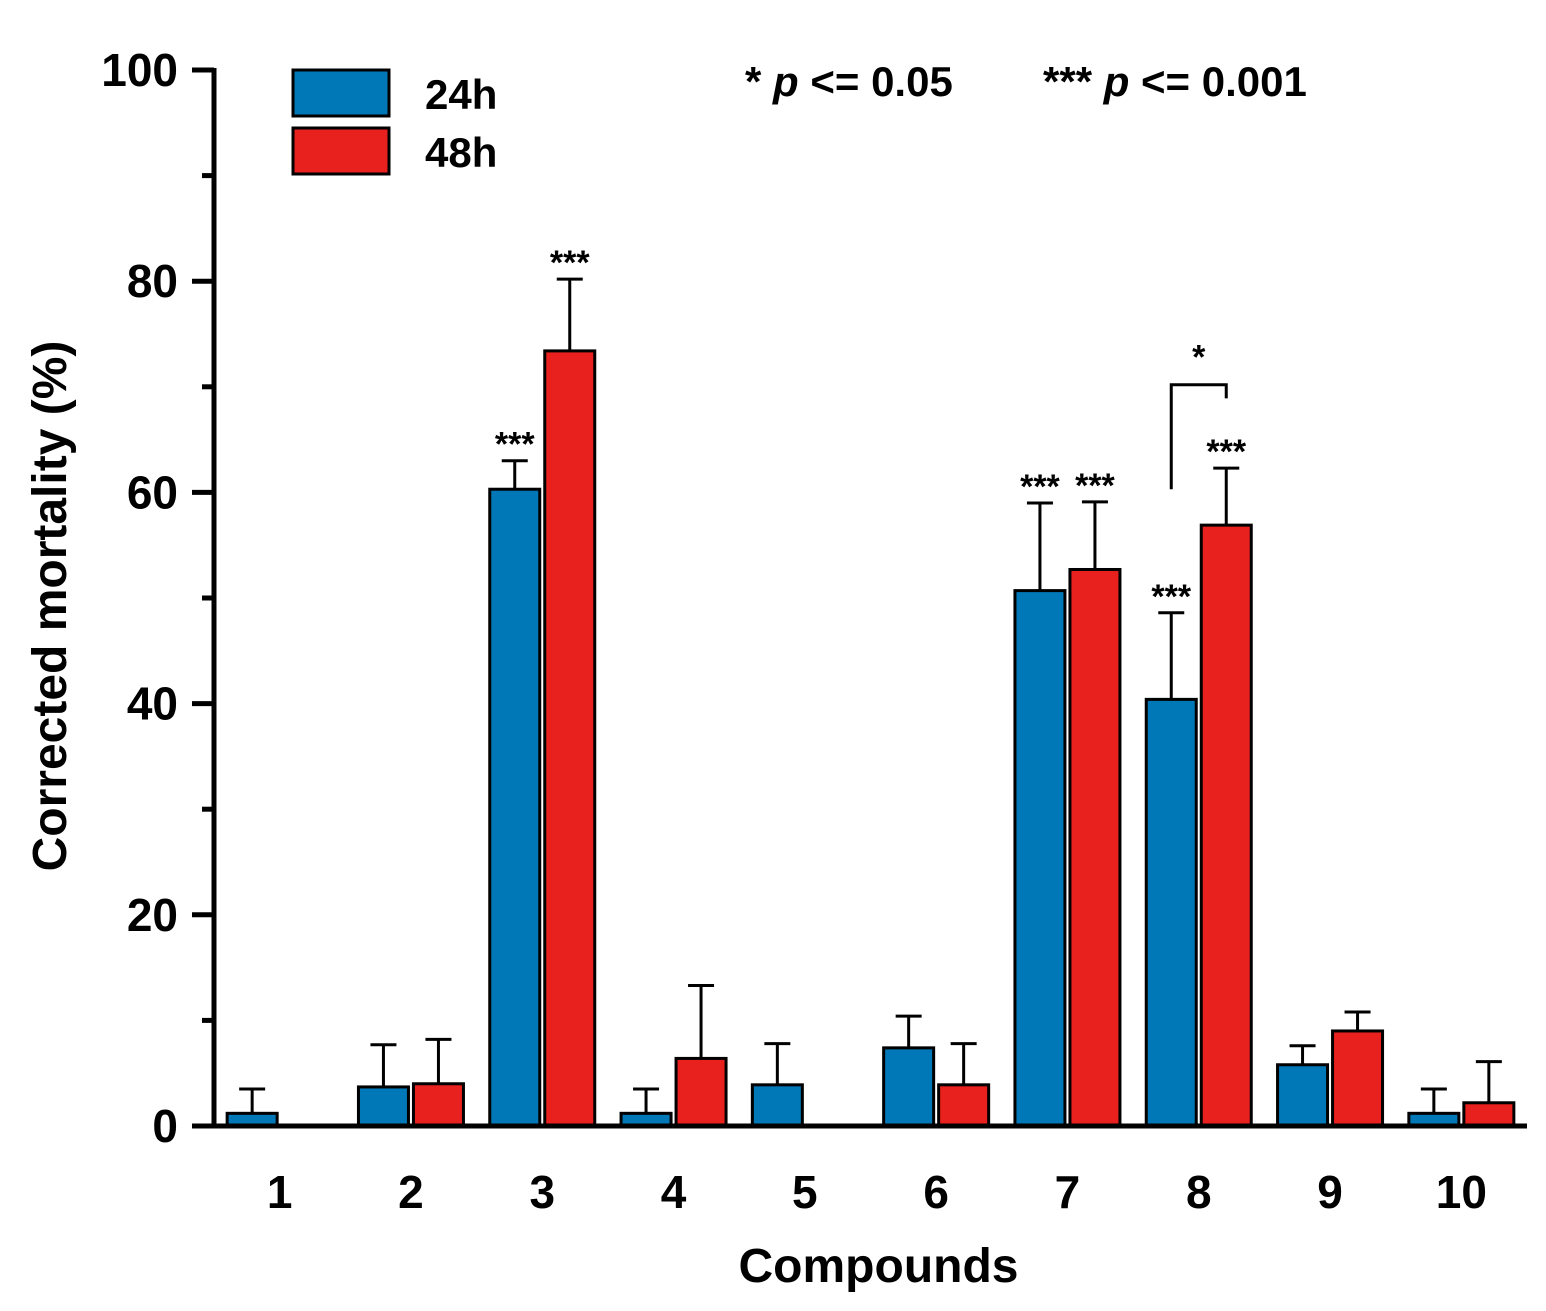  What do you see at coordinates (1461, 1192) in the screenshot?
I see `x-tick-label: 10` at bounding box center [1461, 1192].